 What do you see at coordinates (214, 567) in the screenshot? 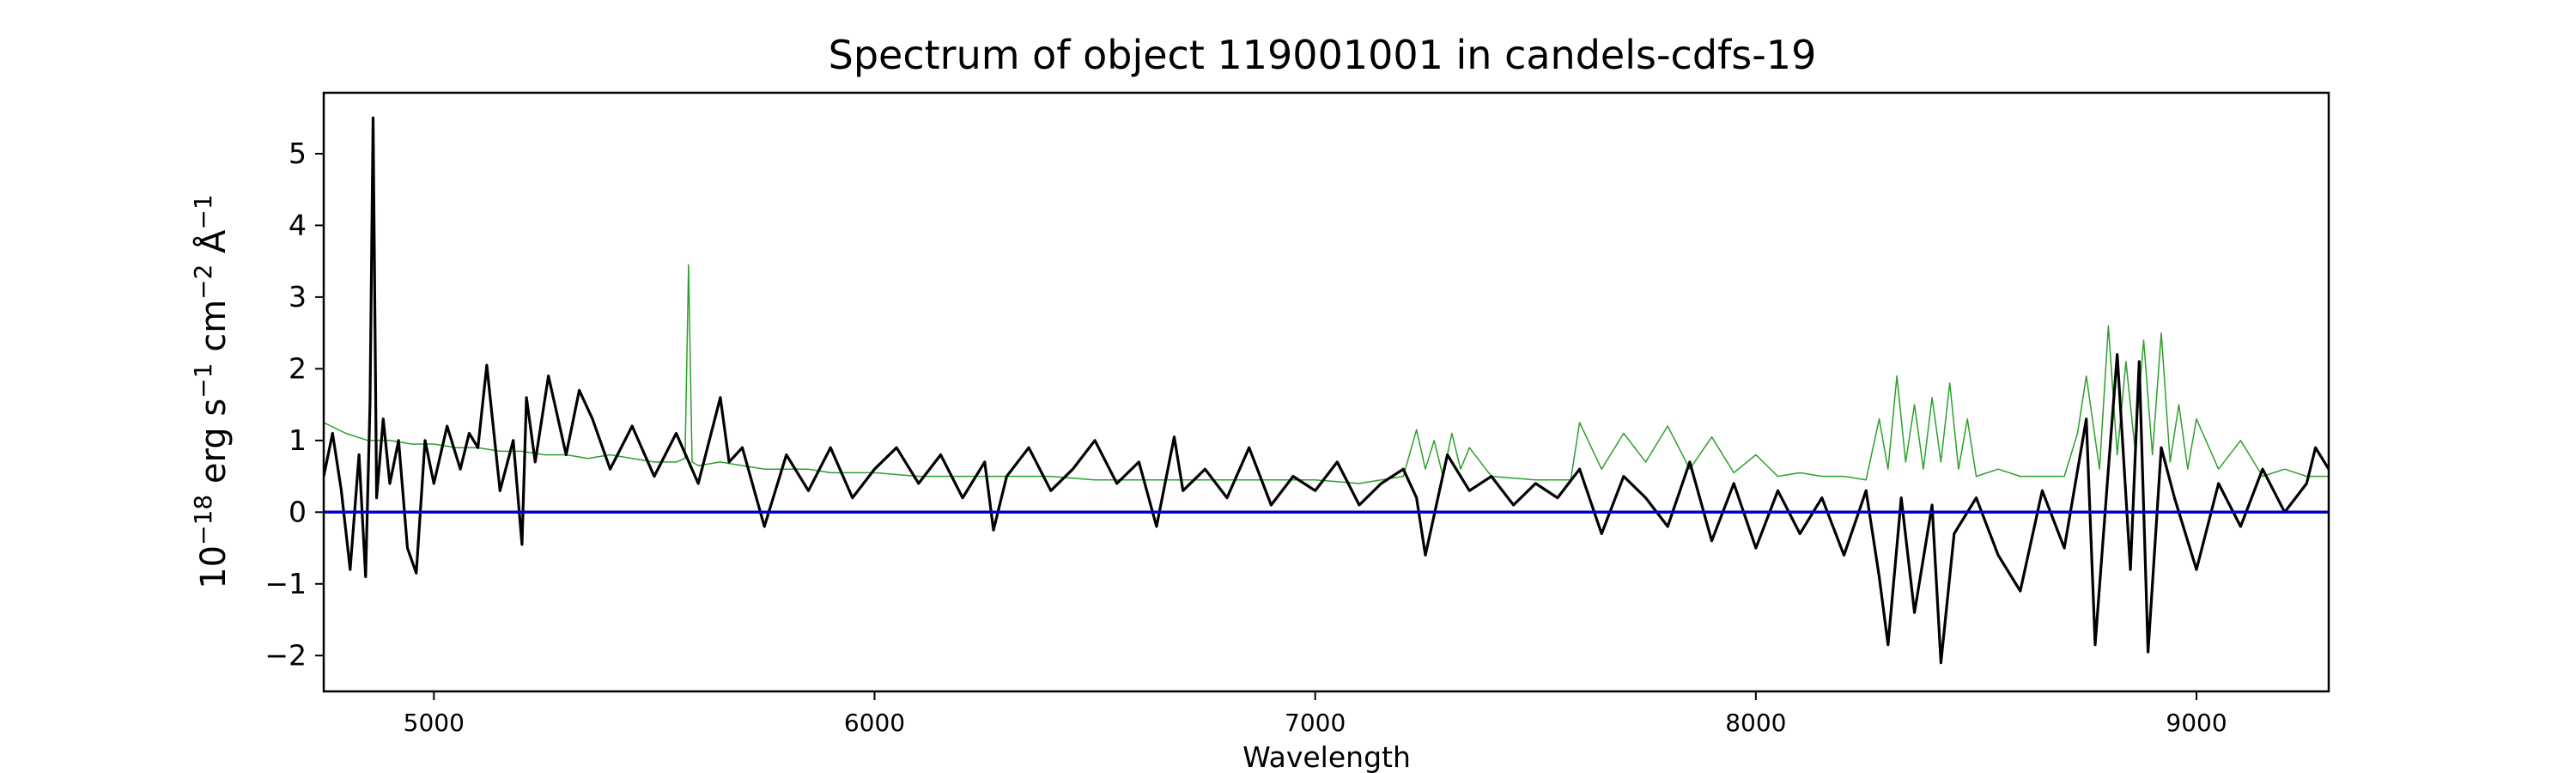
I see `ylabel-base: 10` at bounding box center [214, 567].